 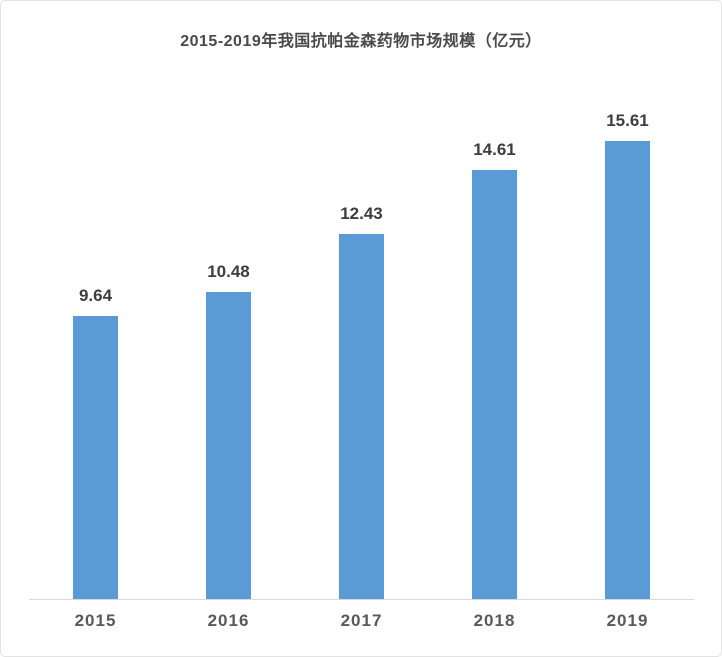 I want to click on bar-group: 12.43, so click(x=361, y=401).